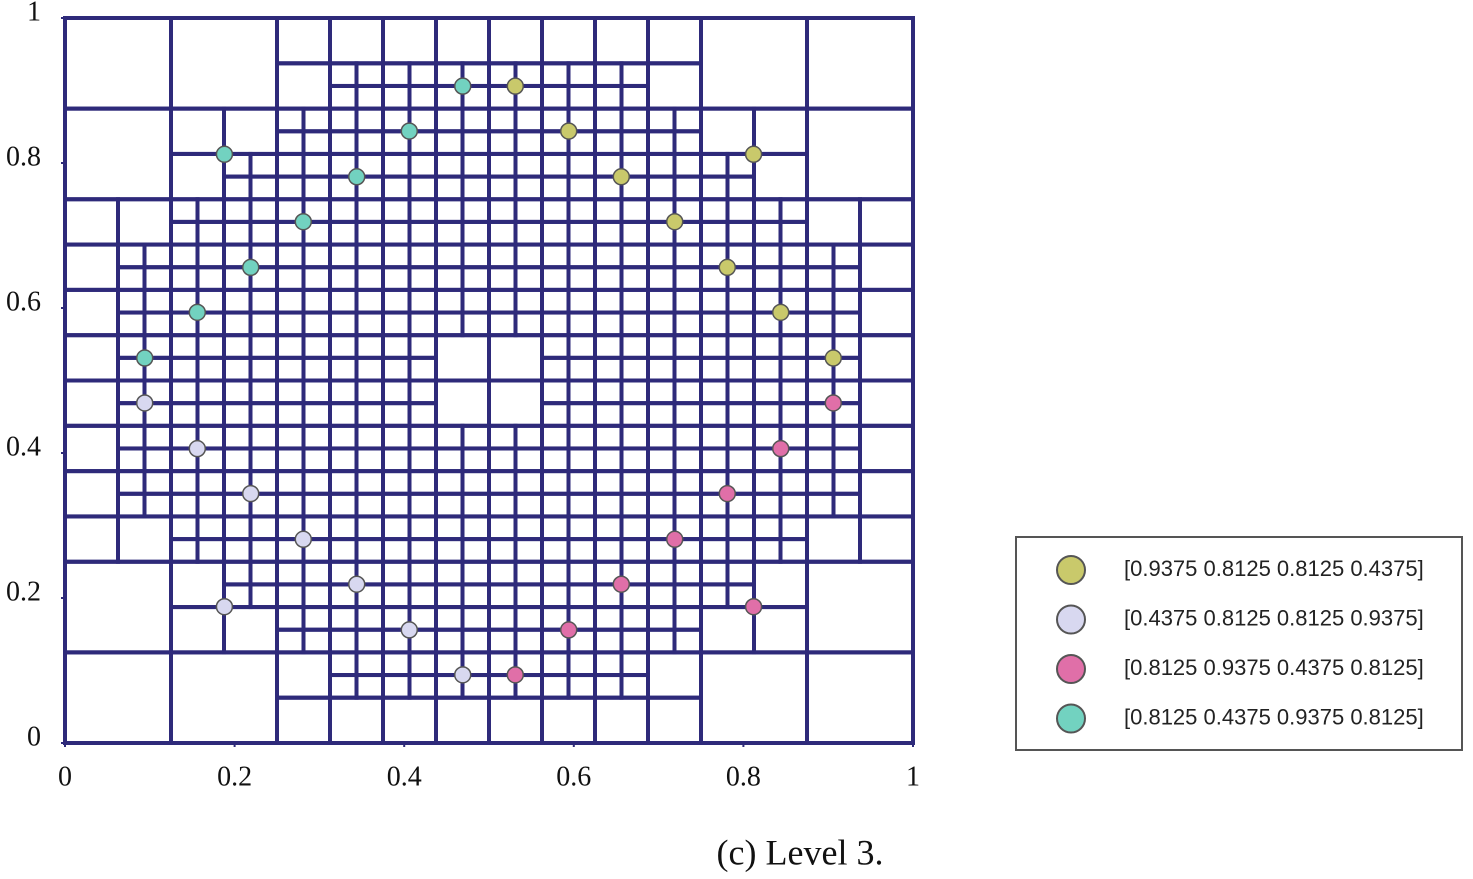 This screenshot has height=879, width=1473. Describe the element at coordinates (404, 776) in the screenshot. I see `x-tick-label: 0.4` at that location.